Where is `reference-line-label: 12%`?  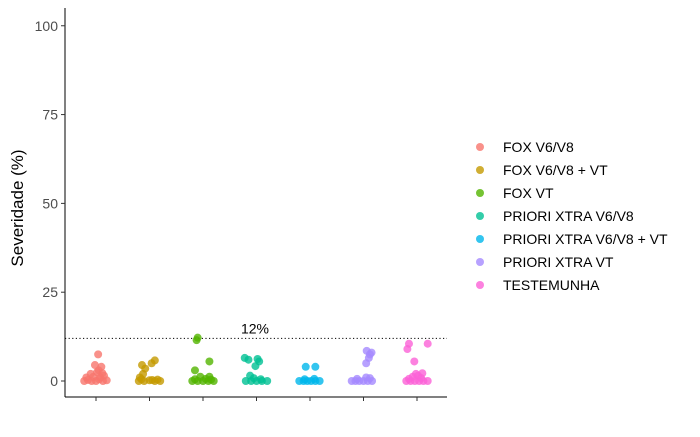
reference-line-label: 12% is located at coordinates (255, 328).